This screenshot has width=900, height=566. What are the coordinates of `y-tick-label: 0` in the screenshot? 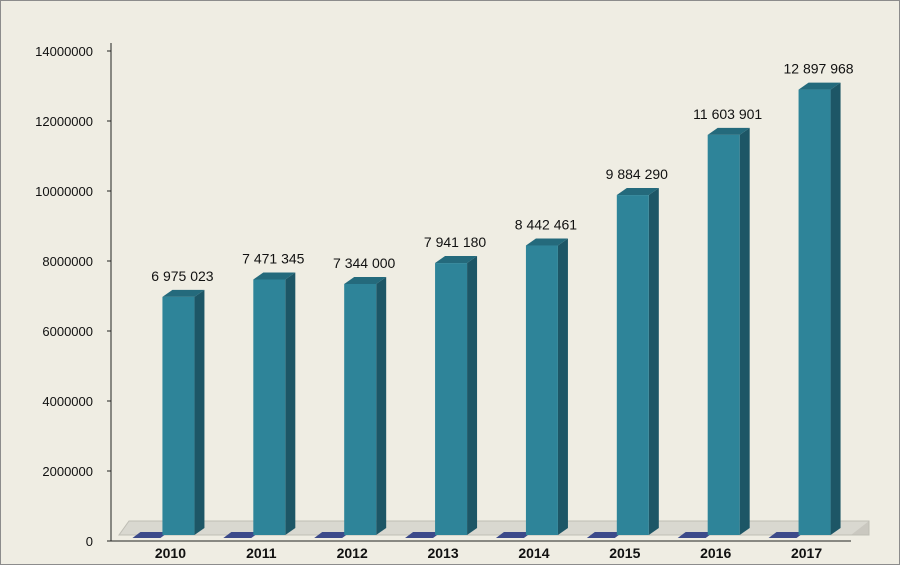 It's located at (89, 541).